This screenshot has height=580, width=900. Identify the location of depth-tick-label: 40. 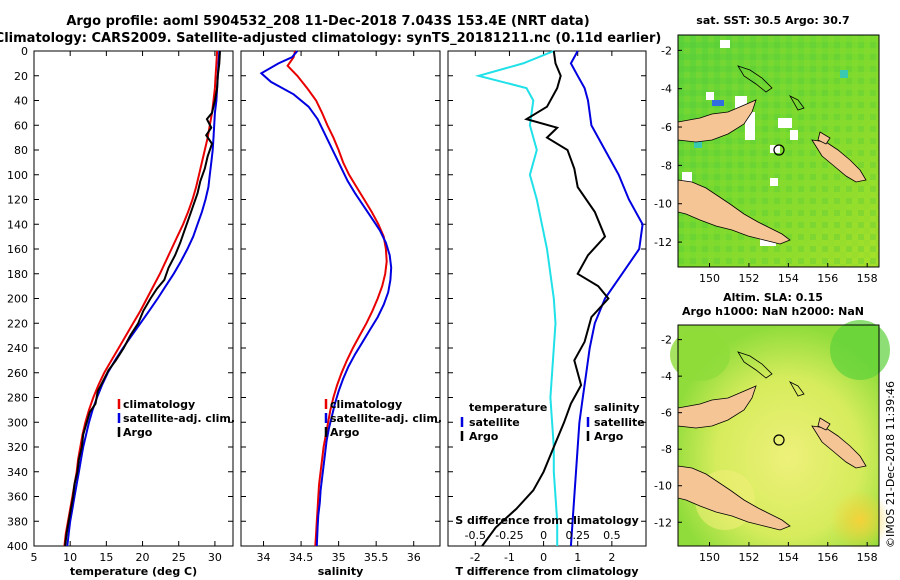
(21, 101).